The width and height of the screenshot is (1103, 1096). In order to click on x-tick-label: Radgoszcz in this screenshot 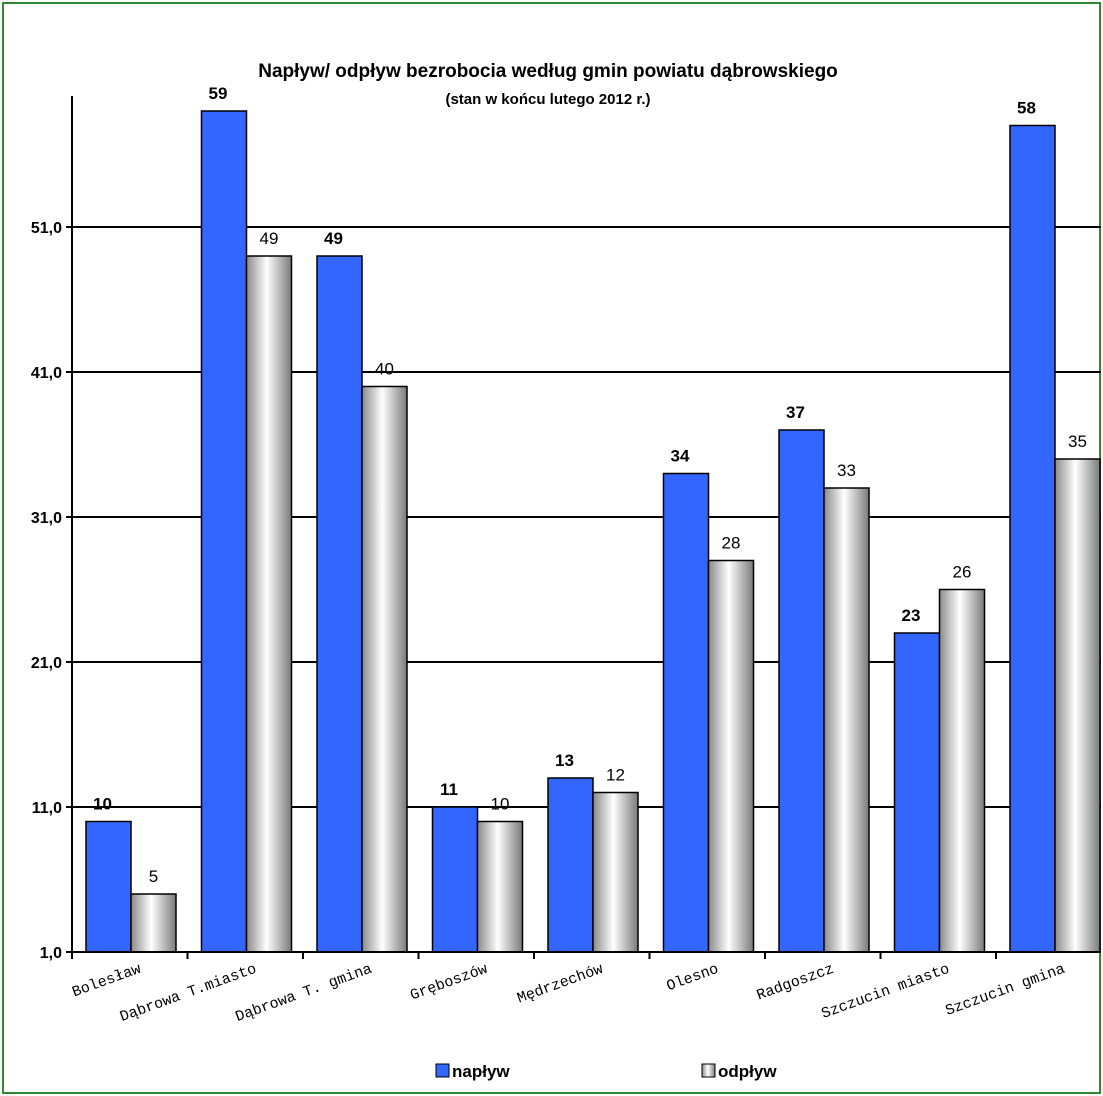, I will do `click(796, 983)`.